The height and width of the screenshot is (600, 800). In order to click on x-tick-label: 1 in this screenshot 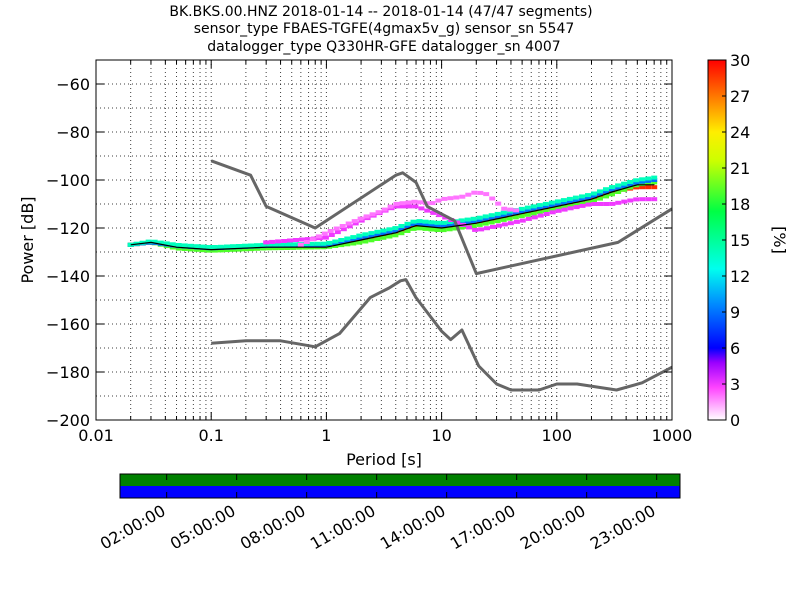, I will do `click(326, 435)`.